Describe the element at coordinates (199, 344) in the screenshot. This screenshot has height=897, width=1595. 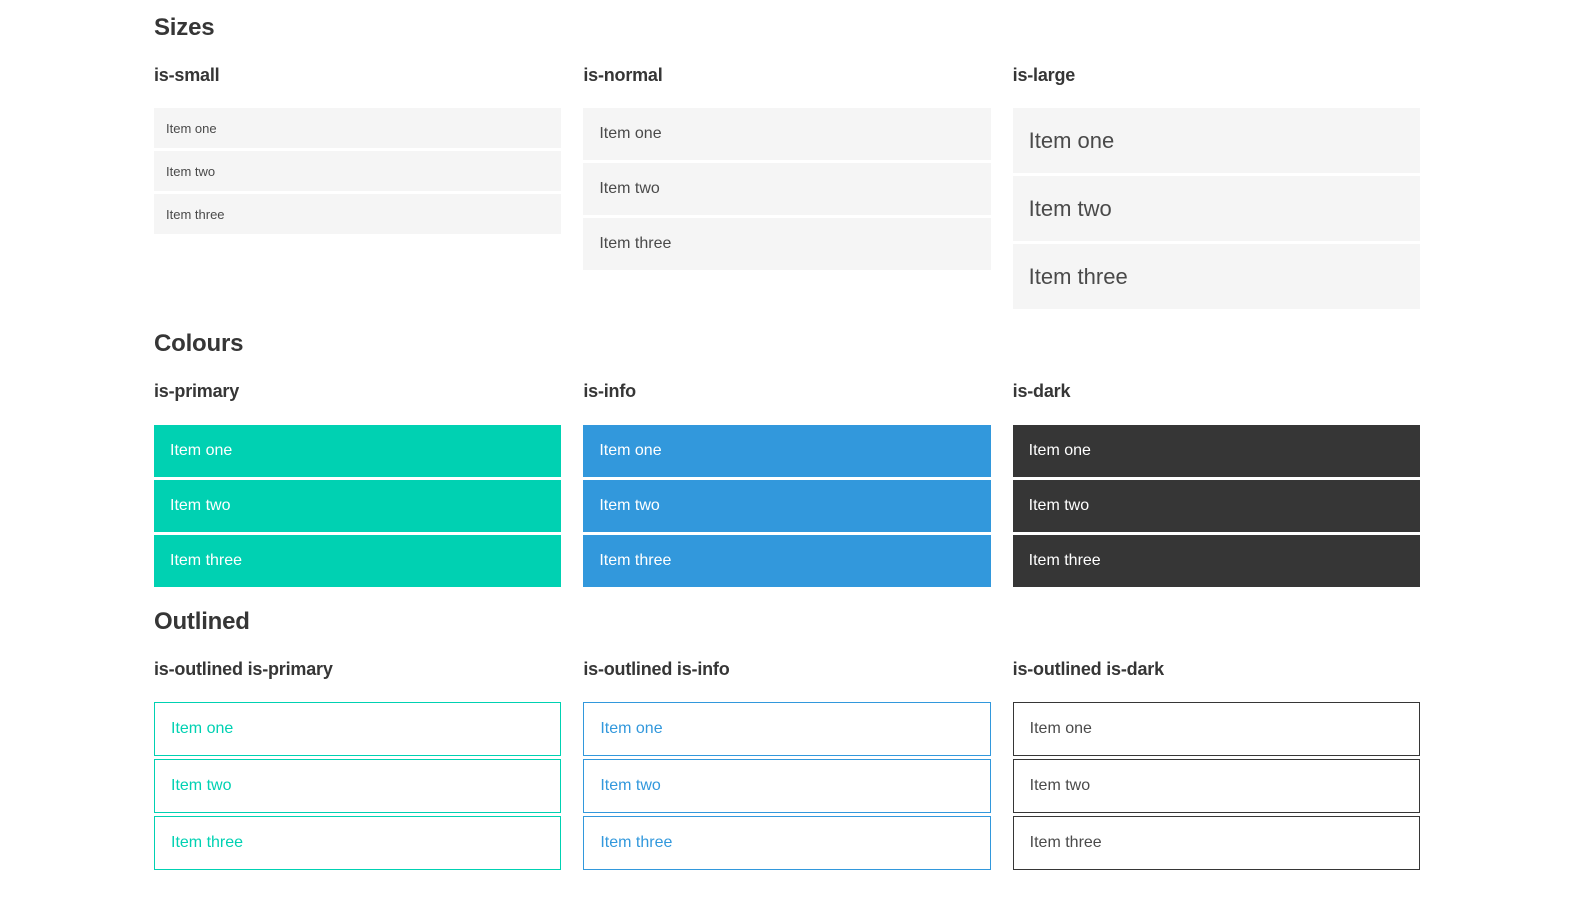
I see `section-title-colours: Colours` at that location.